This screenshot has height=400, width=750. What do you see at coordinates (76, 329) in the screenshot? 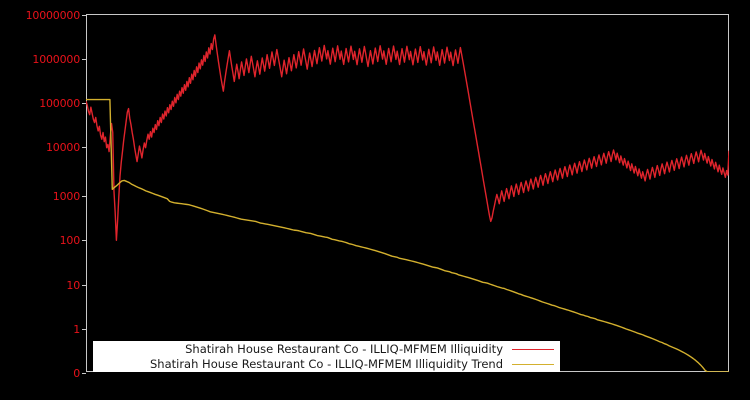
I see `y-axis-tick-label-1: 1` at bounding box center [76, 329].